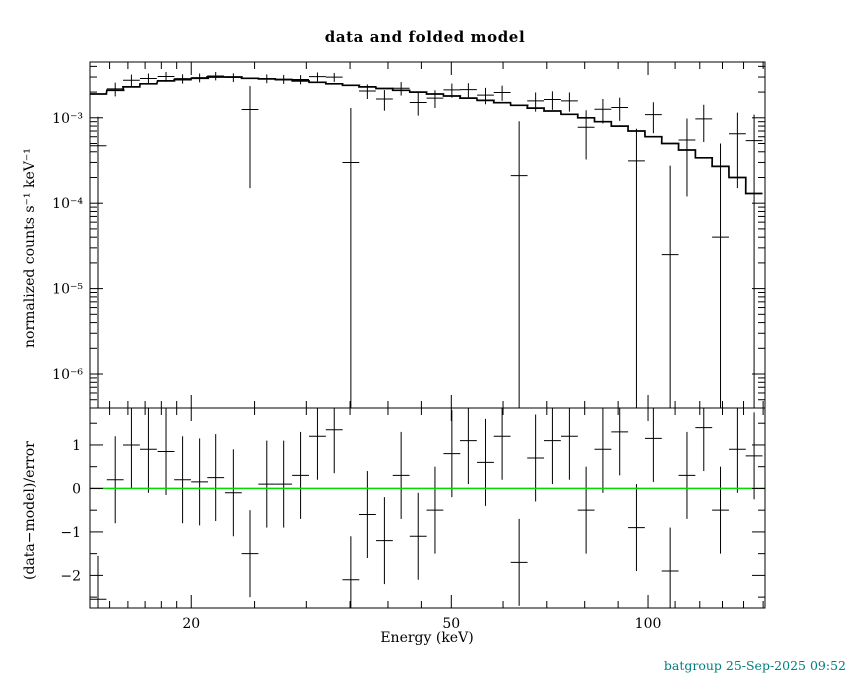 This screenshot has width=850, height=680. Describe the element at coordinates (754, 665) in the screenshot. I see `footer-timestamp: batgroup 25-Sep-2025 09:52` at that location.